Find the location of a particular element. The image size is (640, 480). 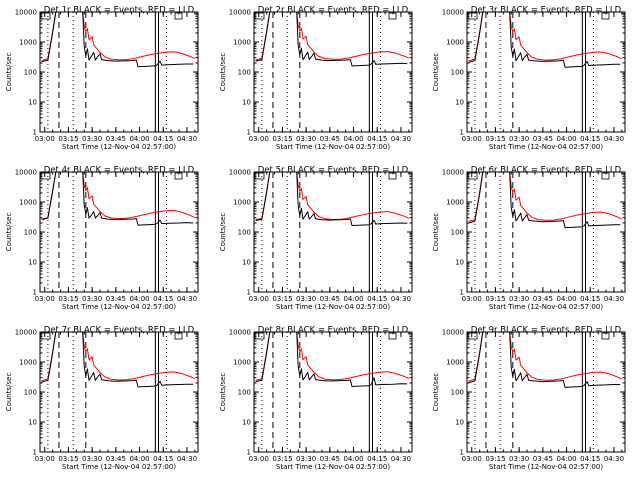

chart-title: Det 8r BLACK = Events, RED = LLD is located at coordinates (333, 331).